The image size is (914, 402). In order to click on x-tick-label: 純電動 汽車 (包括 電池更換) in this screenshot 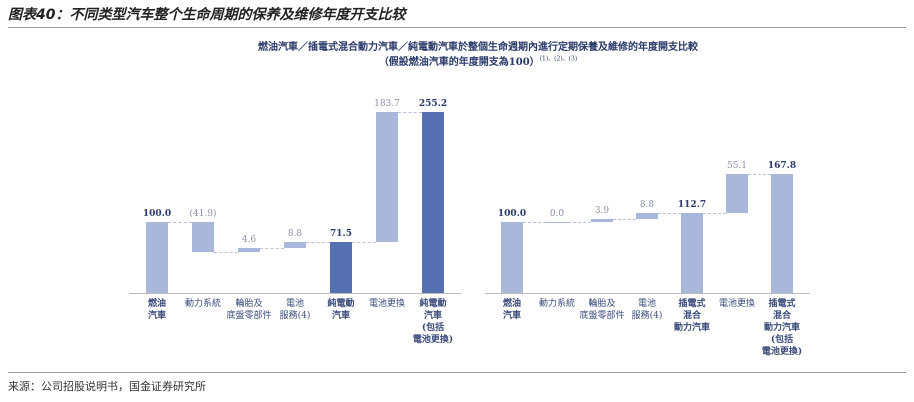, I will do `click(433, 322)`.